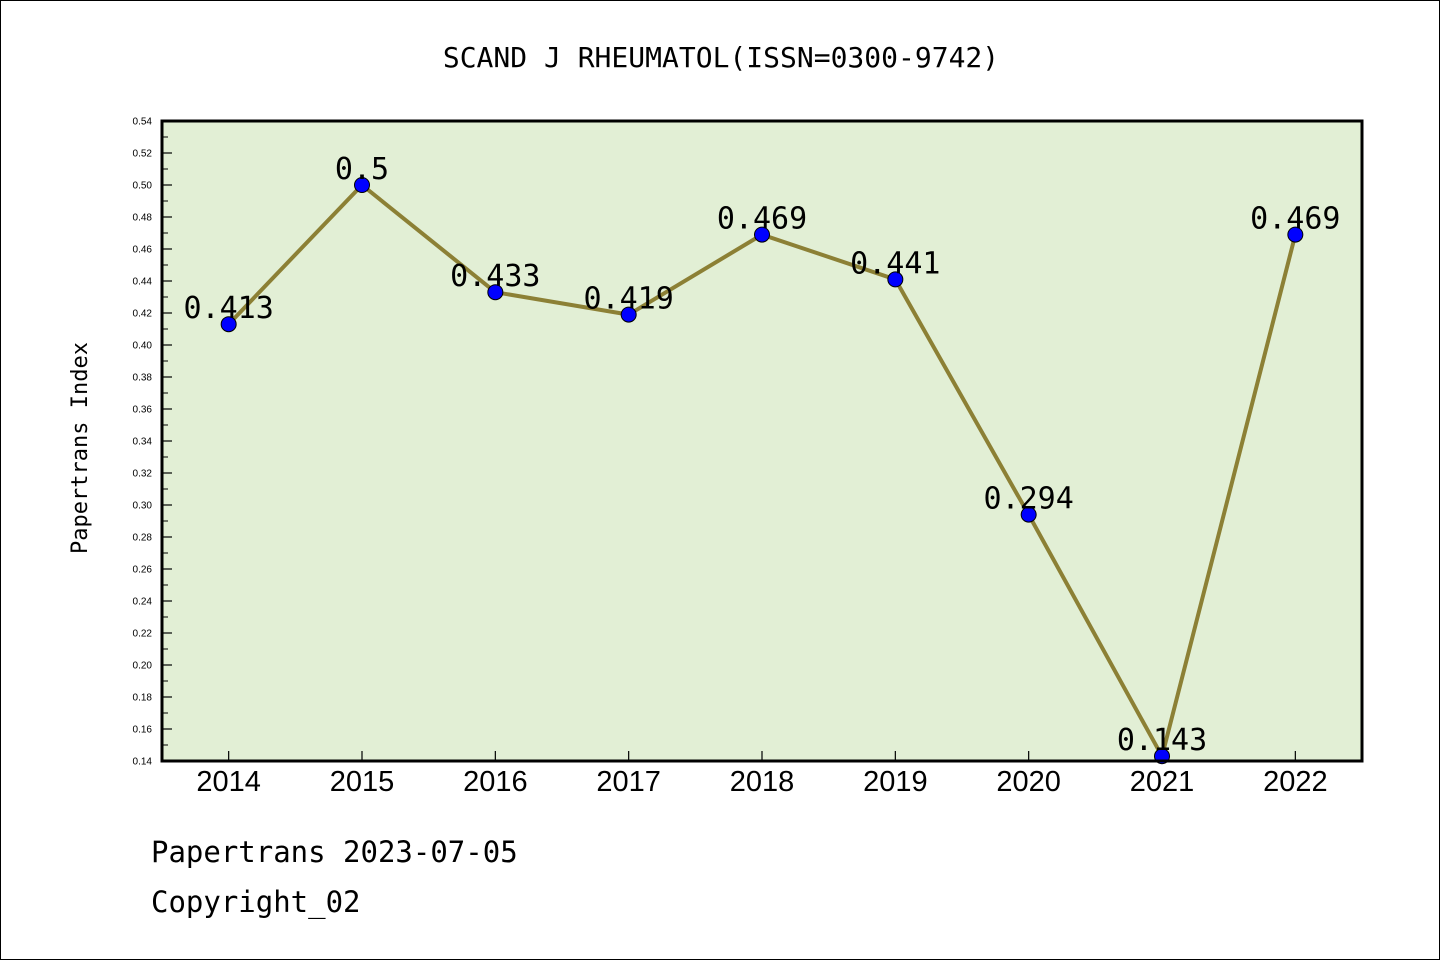 This screenshot has width=1440, height=960. What do you see at coordinates (143, 570) in the screenshot?
I see `y-tick-label: 0.26` at bounding box center [143, 570].